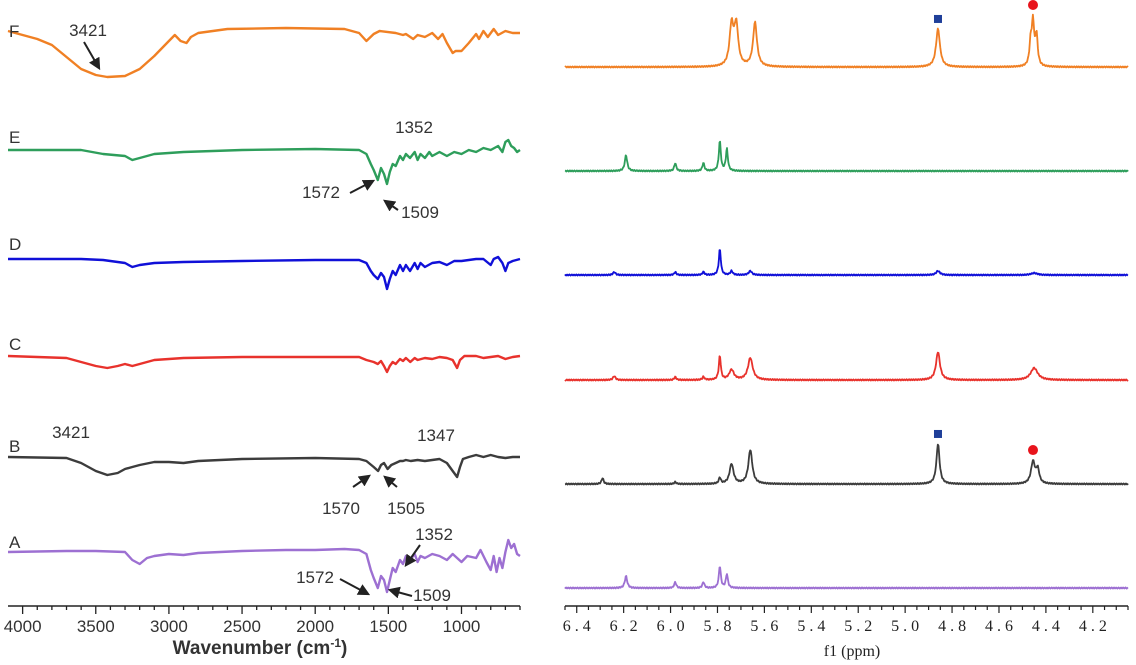 This screenshot has width=1136, height=665. I want to click on nmr-tick-label-4.2: 4 . 2, so click(1093, 626).